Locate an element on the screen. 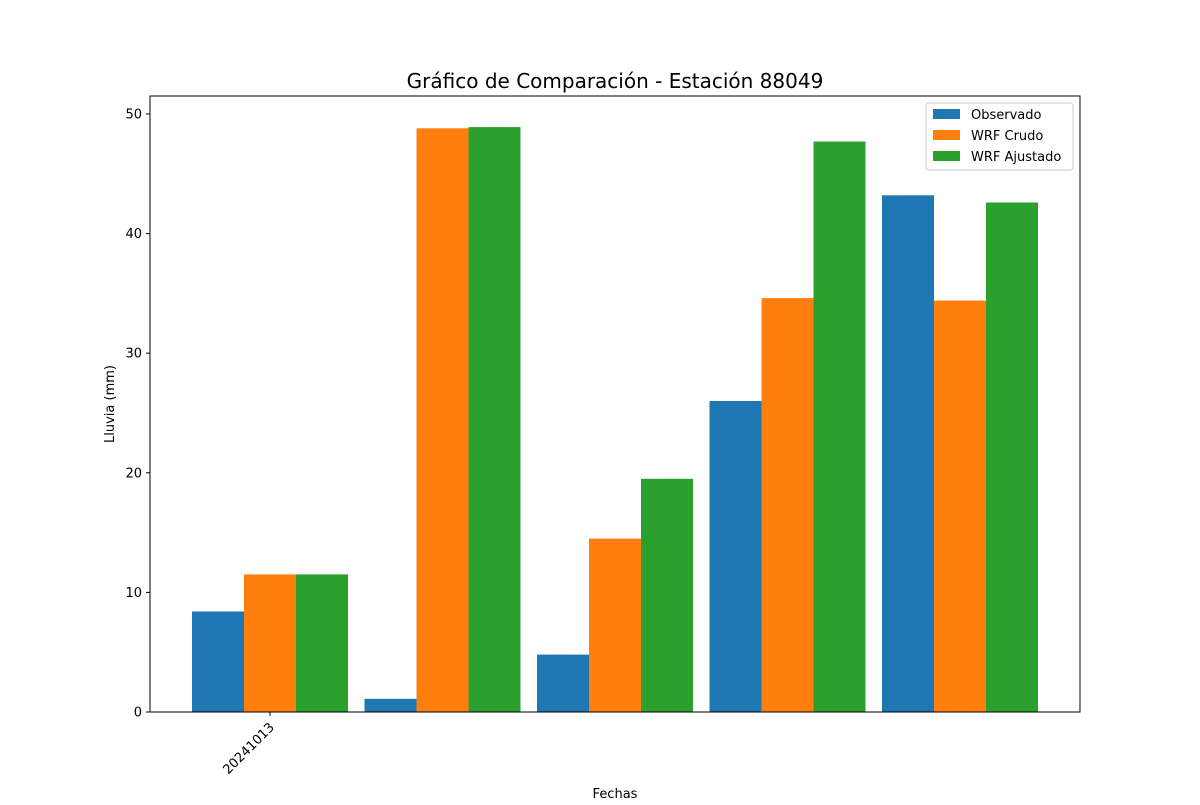 This screenshot has height=805, width=1200. y-tick-label-0: 0 is located at coordinates (138, 713).